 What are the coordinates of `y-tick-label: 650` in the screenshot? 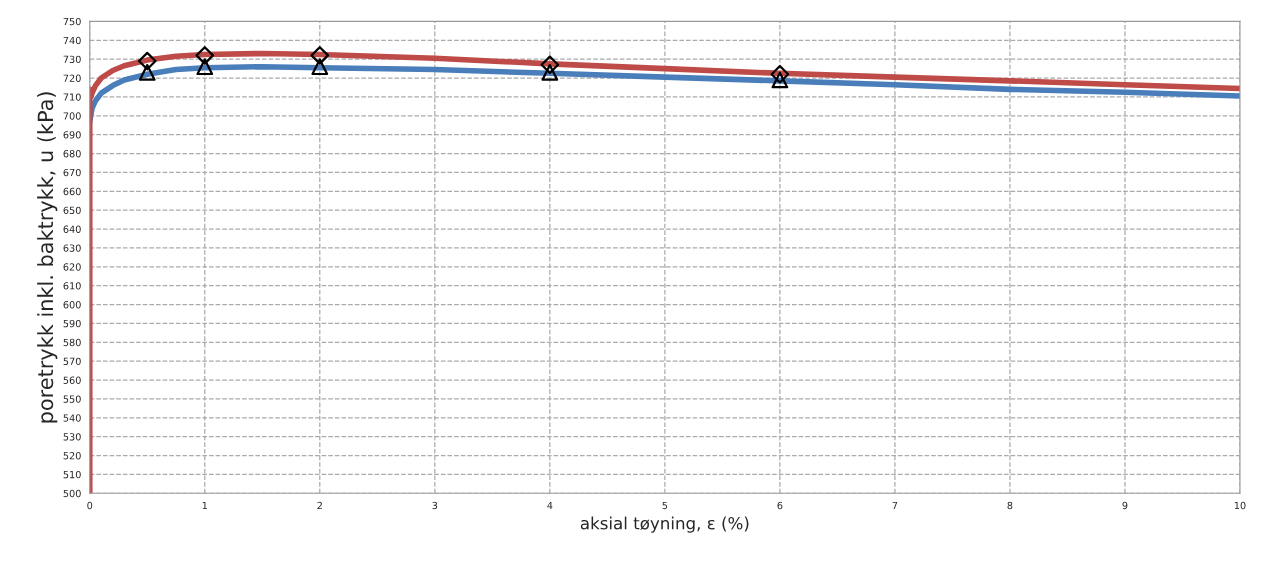 It's located at (72, 210).